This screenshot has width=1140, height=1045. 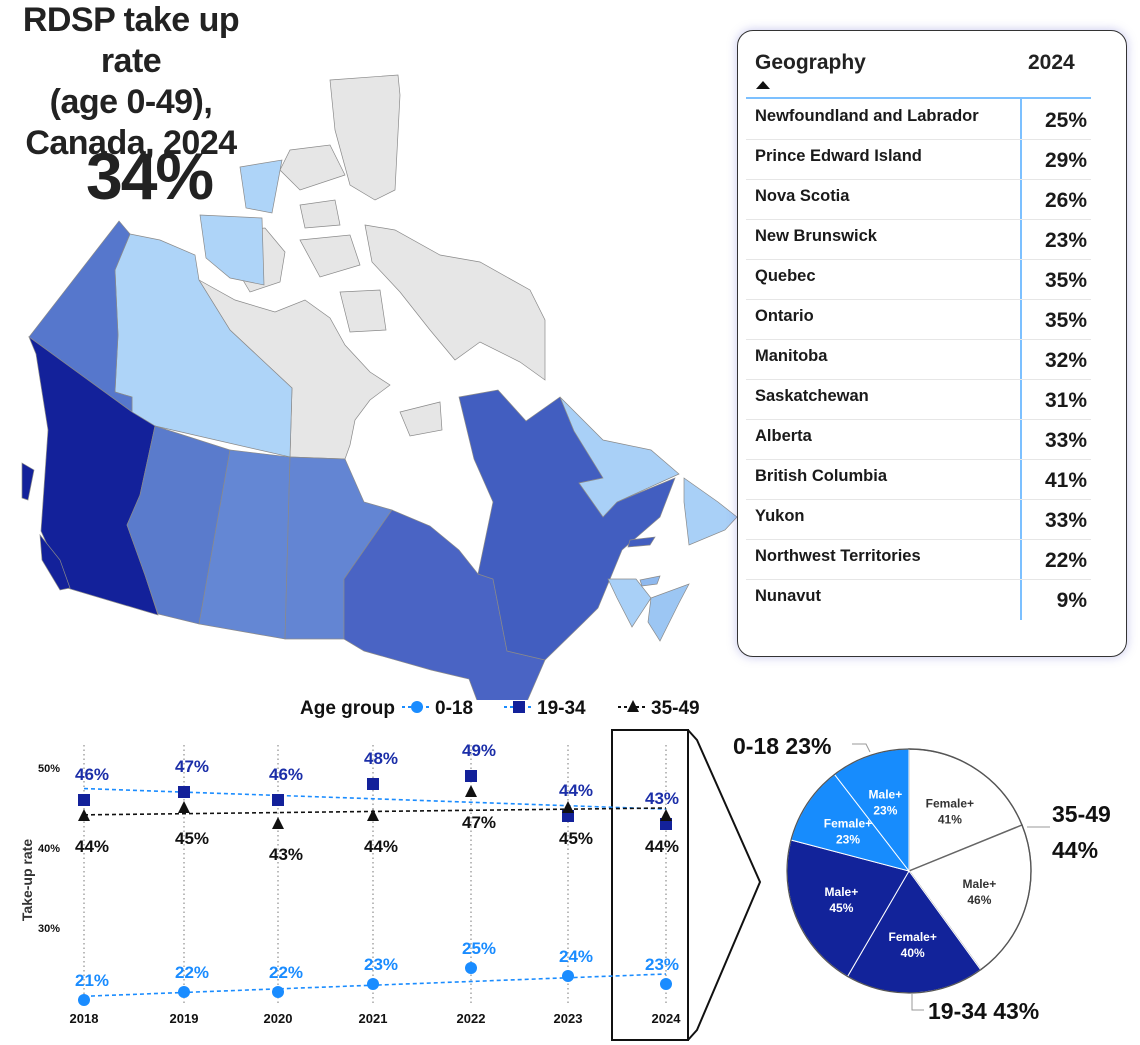 I want to click on legend-label: 0-18, so click(x=454, y=708).